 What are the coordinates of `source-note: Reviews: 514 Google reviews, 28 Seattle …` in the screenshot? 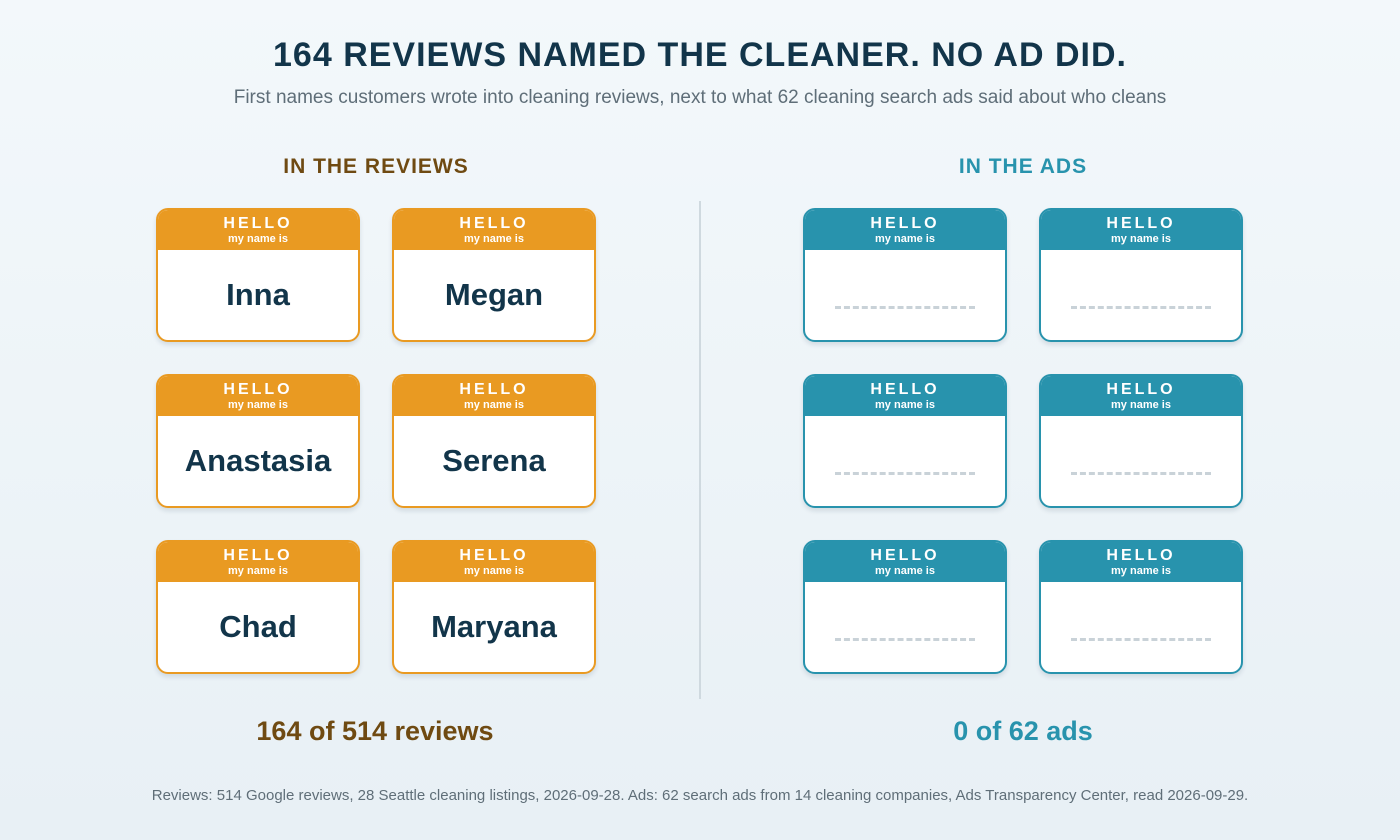 It's located at (700, 795).